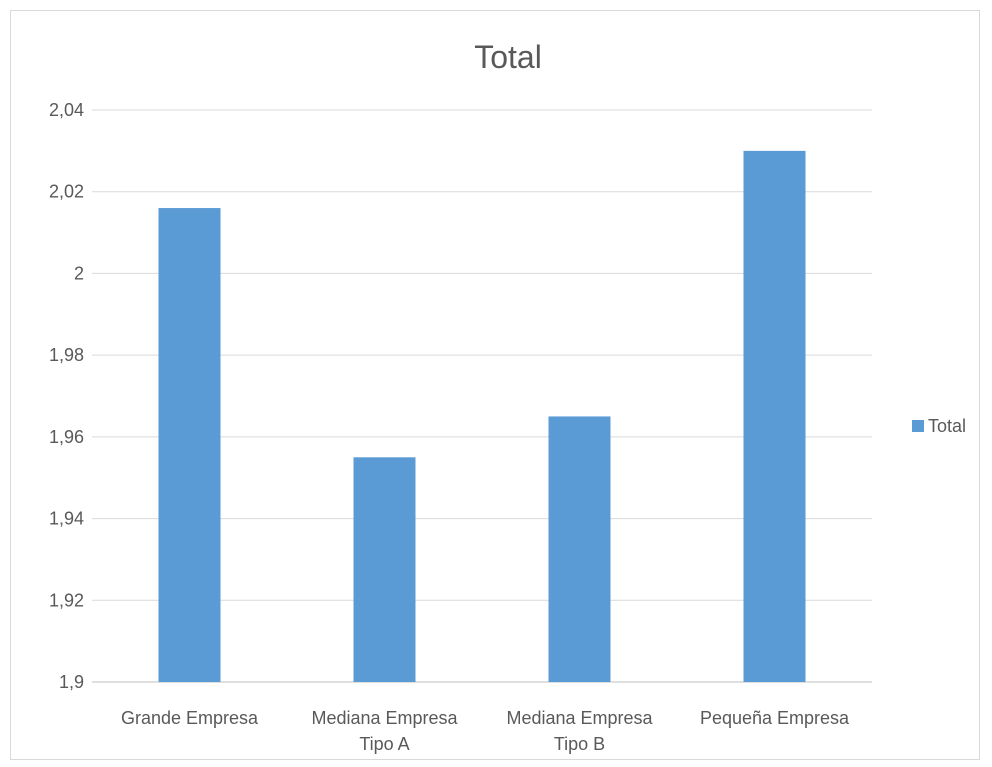 This screenshot has width=992, height=767. Describe the element at coordinates (66, 192) in the screenshot. I see `y-tick-label: 2,02` at that location.